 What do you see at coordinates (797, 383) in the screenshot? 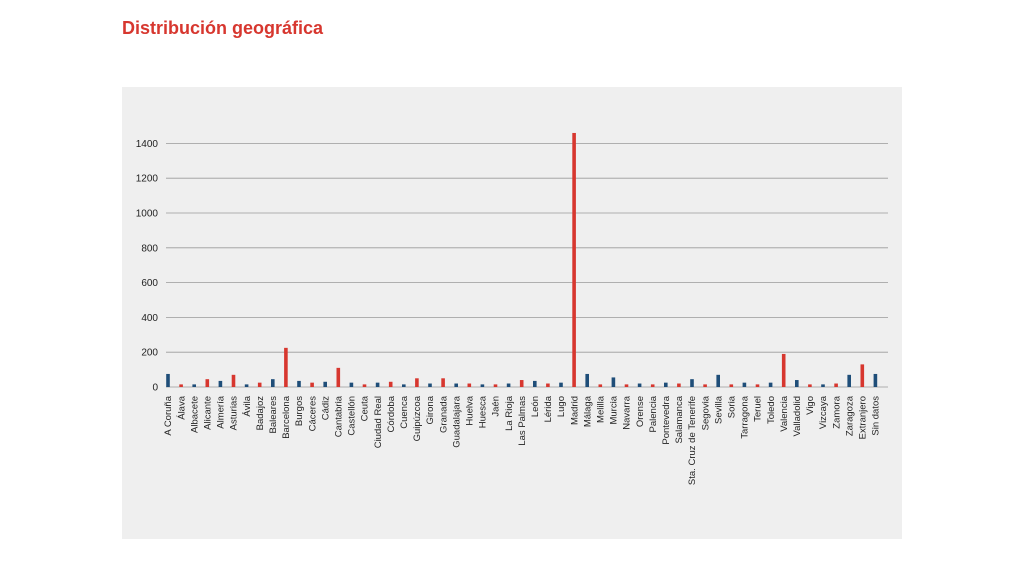
I see `bar-valladolid` at bounding box center [797, 383].